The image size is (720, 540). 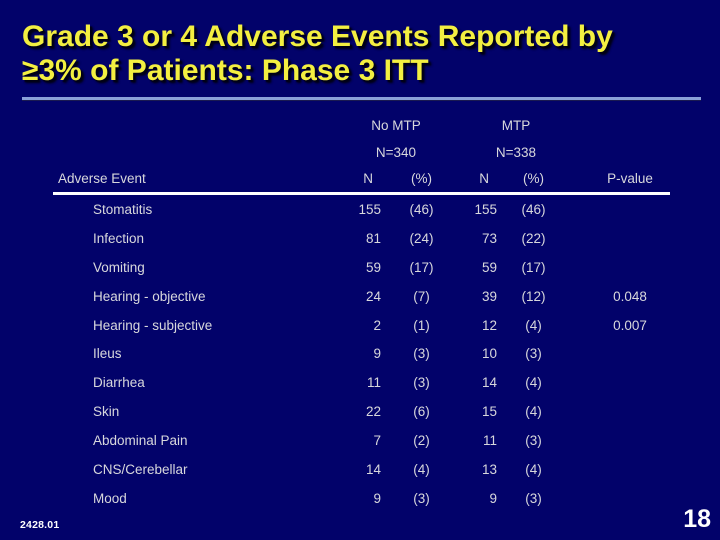 What do you see at coordinates (149, 296) in the screenshot?
I see `cell-event: Hearing - objective` at bounding box center [149, 296].